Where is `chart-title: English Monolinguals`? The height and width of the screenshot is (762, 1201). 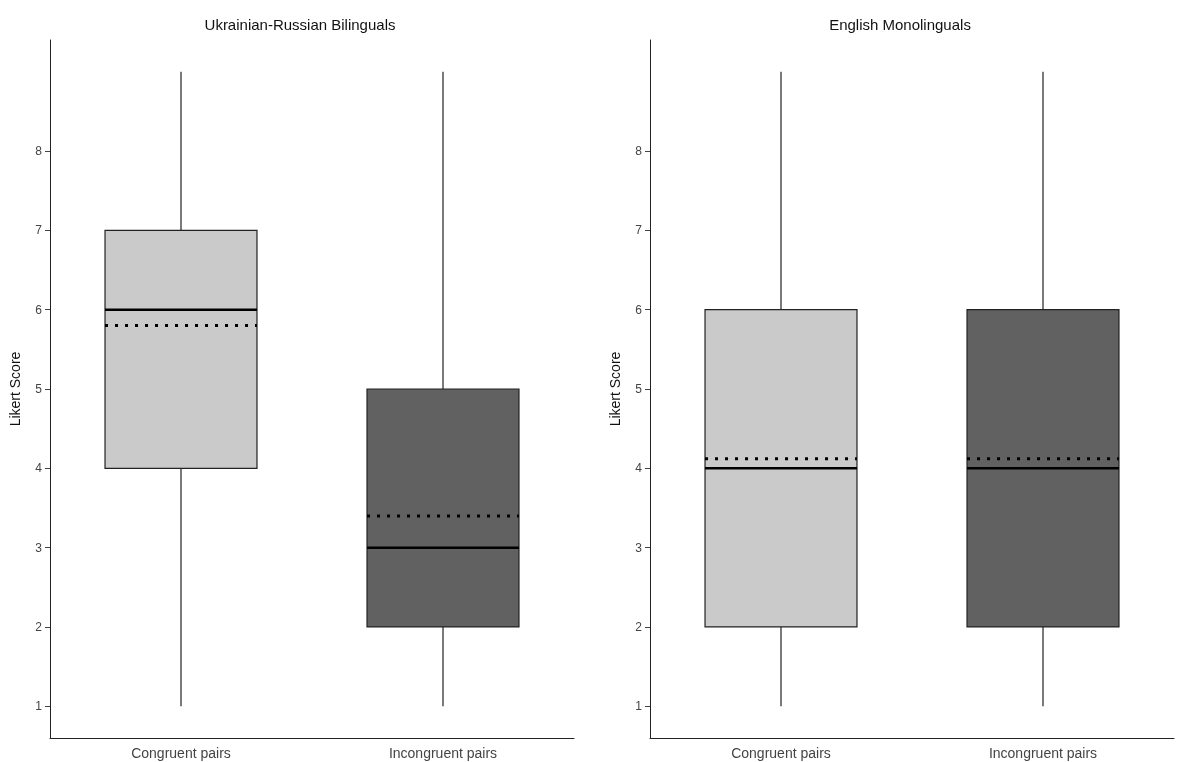
chart-title: English Monolinguals is located at coordinates (900, 24).